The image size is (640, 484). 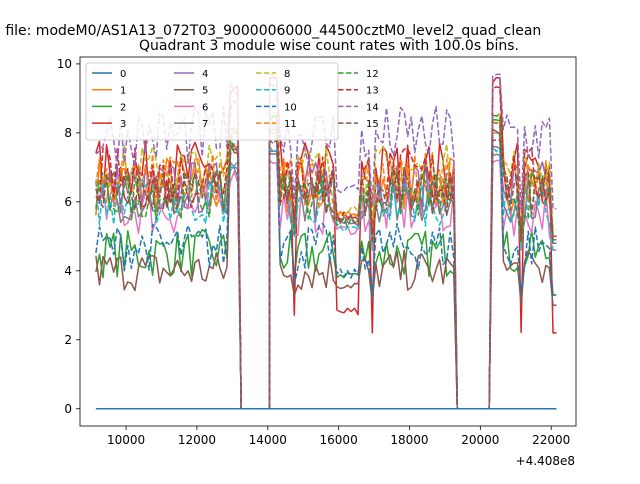 What do you see at coordinates (126, 440) in the screenshot?
I see `x-tick-label-10000: 10000` at bounding box center [126, 440].